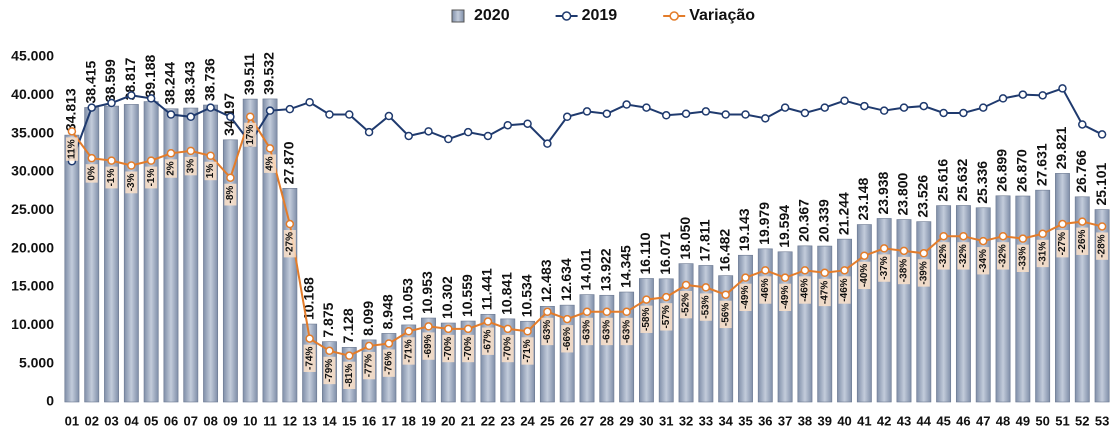 The height and width of the screenshot is (441, 1120). Describe the element at coordinates (32, 247) in the screenshot. I see `y-tick-label: 20.000` at that location.